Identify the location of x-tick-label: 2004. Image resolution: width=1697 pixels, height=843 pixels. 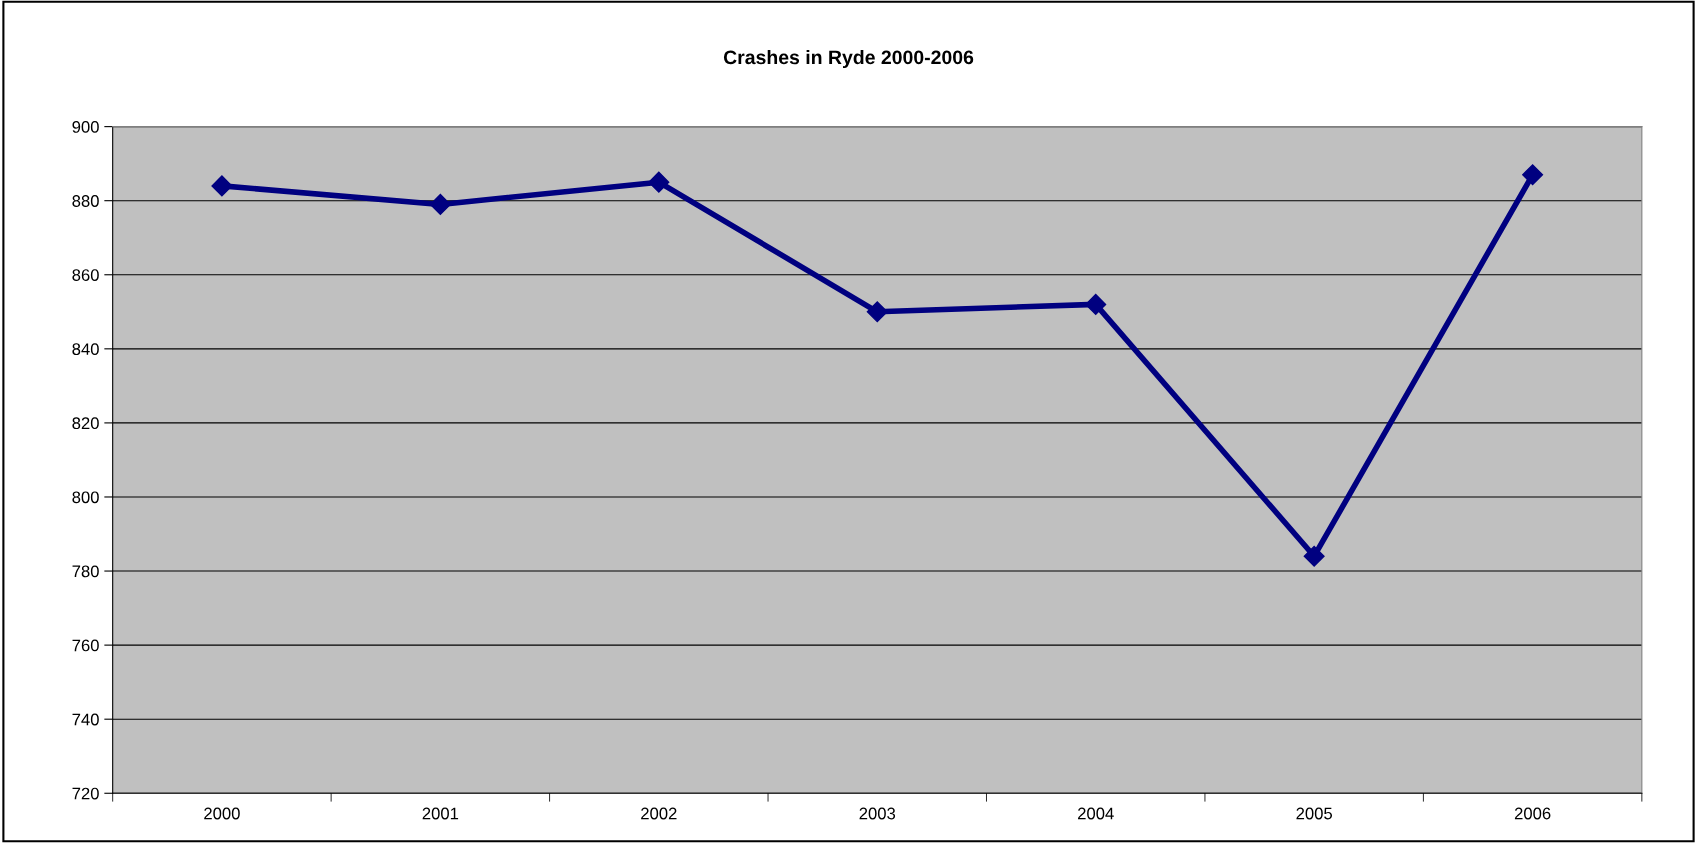
(1096, 813).